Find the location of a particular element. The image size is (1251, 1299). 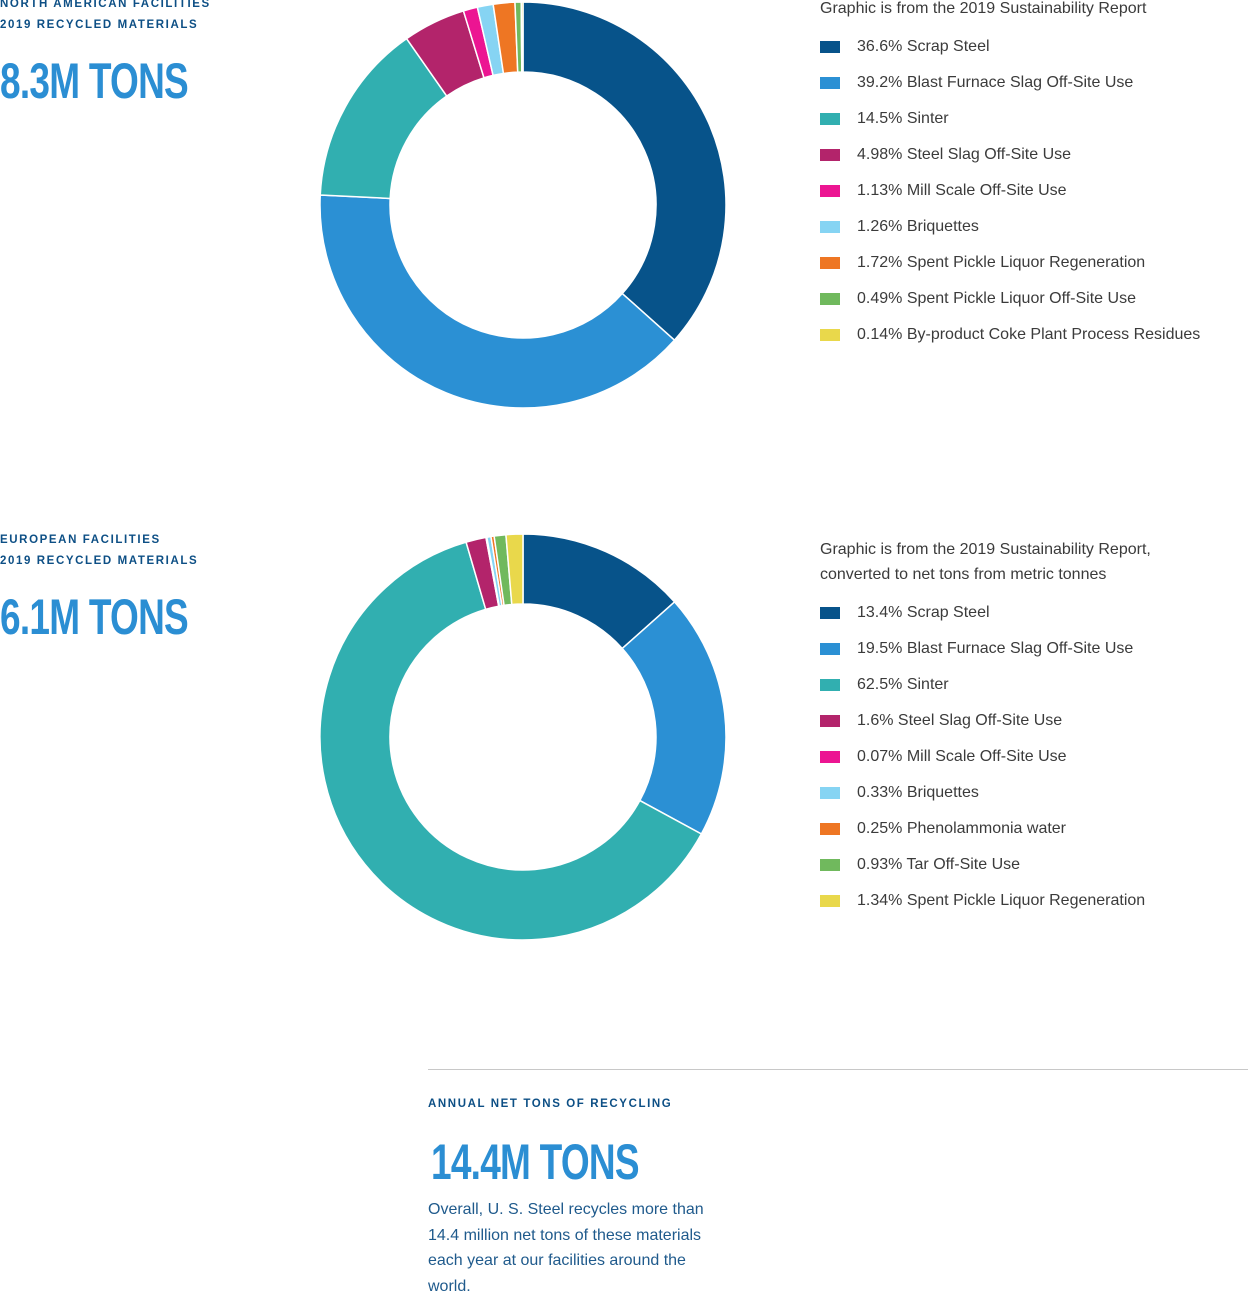

na-legend-label: 0.49% Spent Pickle Liquor Off-Site Use is located at coordinates (996, 298).